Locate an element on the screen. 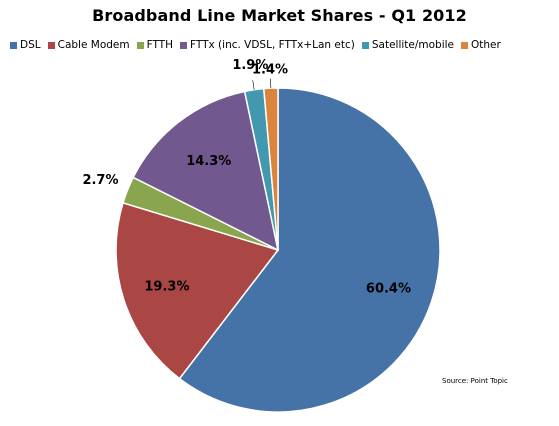  slice-data-label: 19.3% is located at coordinates (166, 287).